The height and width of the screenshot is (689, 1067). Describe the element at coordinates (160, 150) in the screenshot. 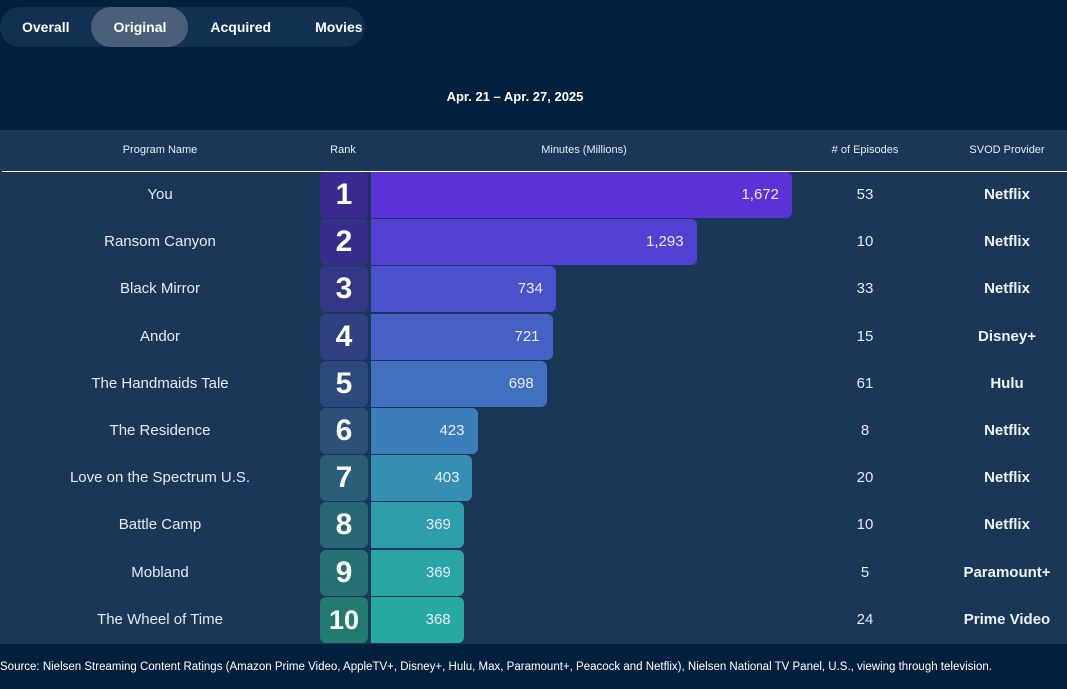

I see `header-program-name: Program Name` at that location.